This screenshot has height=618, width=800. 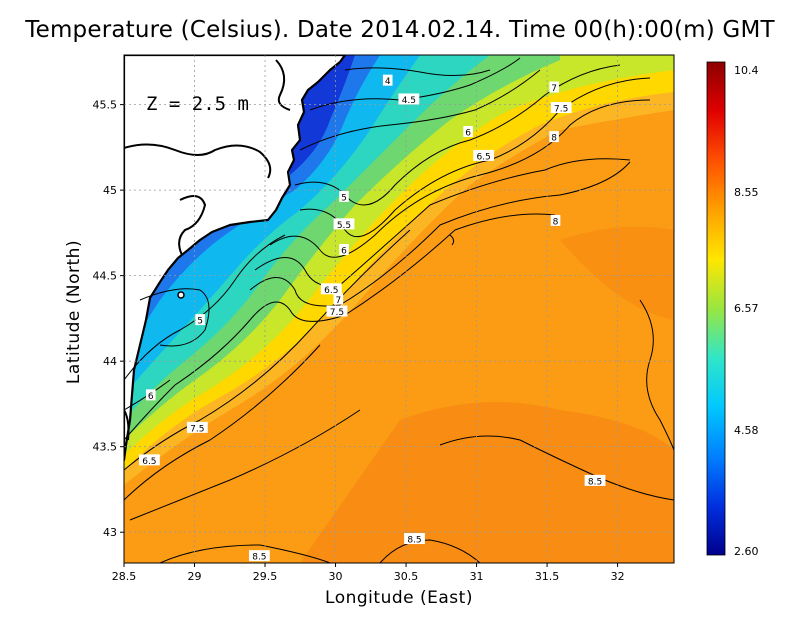 What do you see at coordinates (716, 308) in the screenshot?
I see `colorbar` at bounding box center [716, 308].